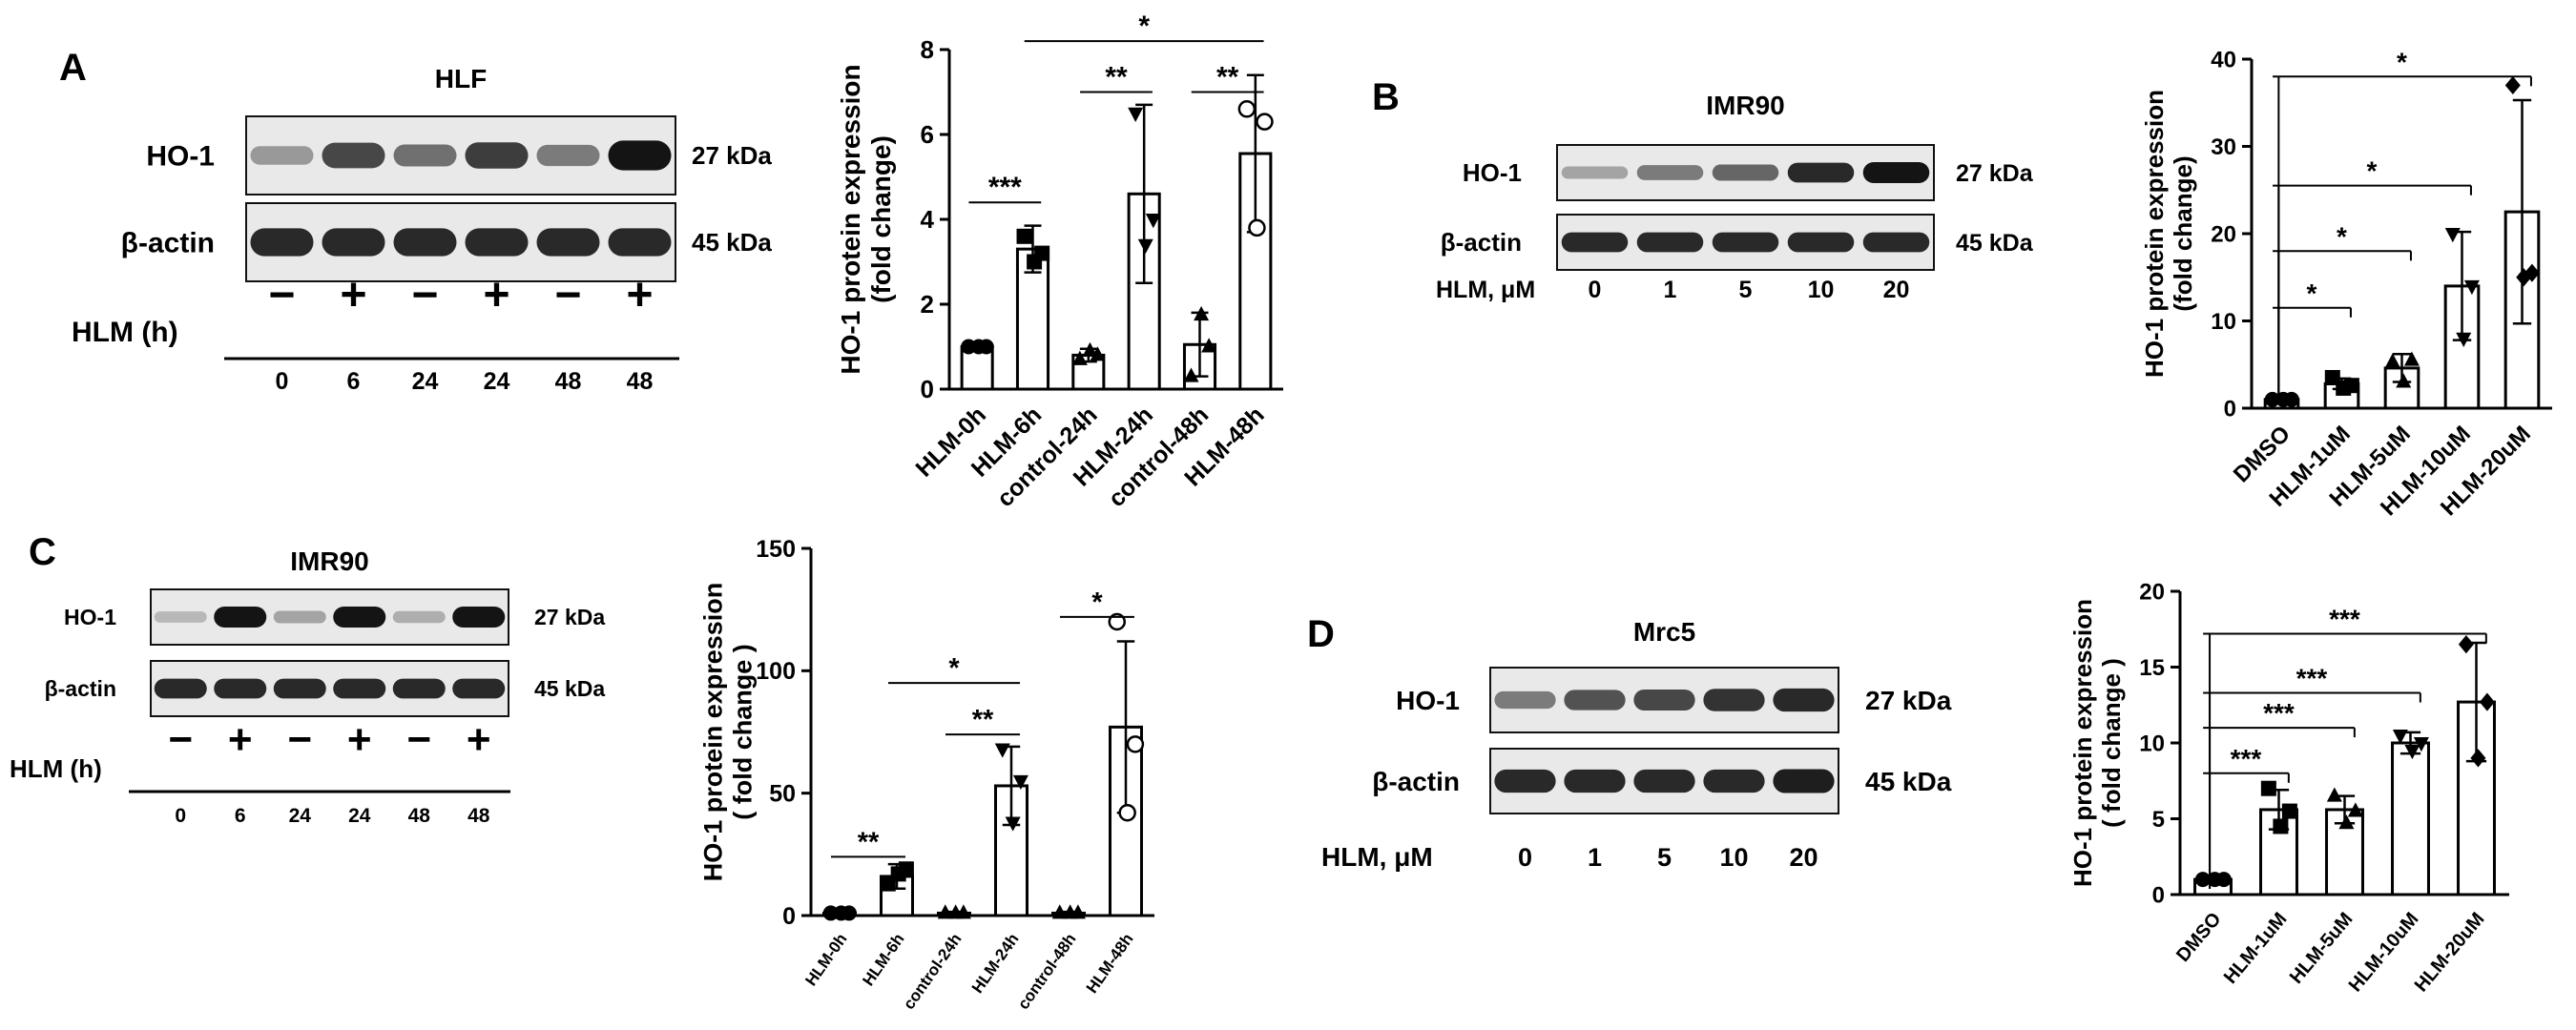 This screenshot has width=2576, height=1030. What do you see at coordinates (2342, 236) in the screenshot?
I see `significance-label: *` at bounding box center [2342, 236].